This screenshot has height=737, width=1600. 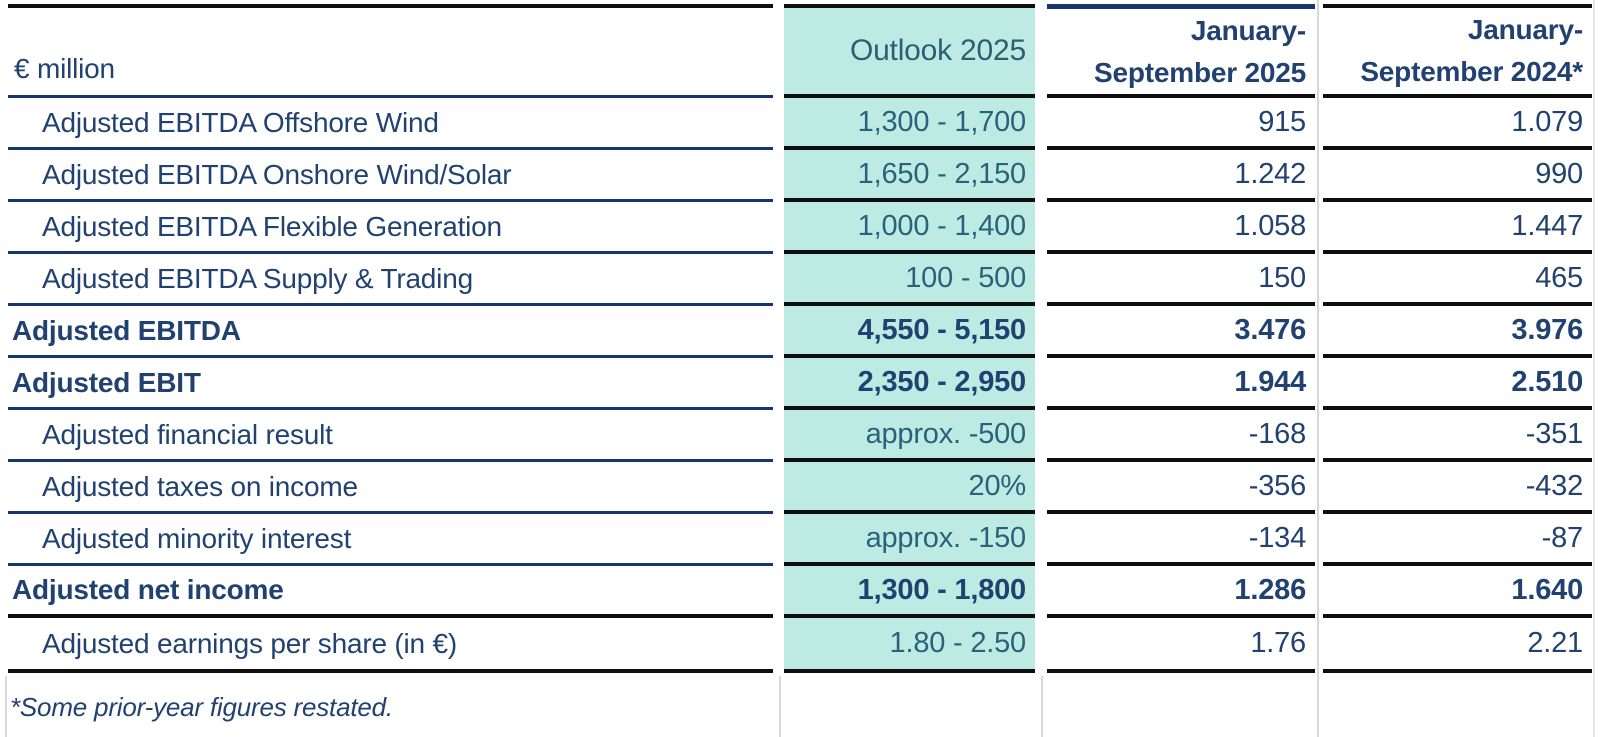 What do you see at coordinates (909, 332) in the screenshot?
I see `outlook-value-cell: 4,550 - 5,150` at bounding box center [909, 332].